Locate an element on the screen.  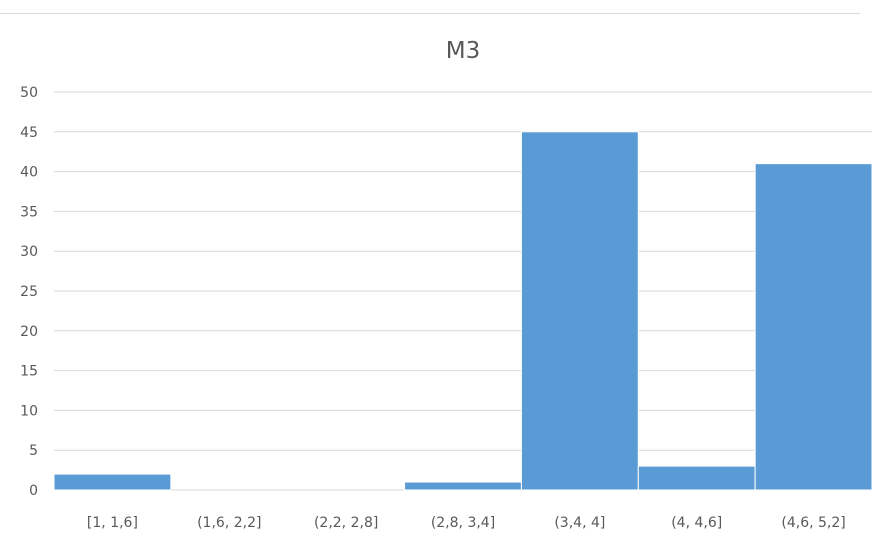
chart-top-border is located at coordinates (430, 13).